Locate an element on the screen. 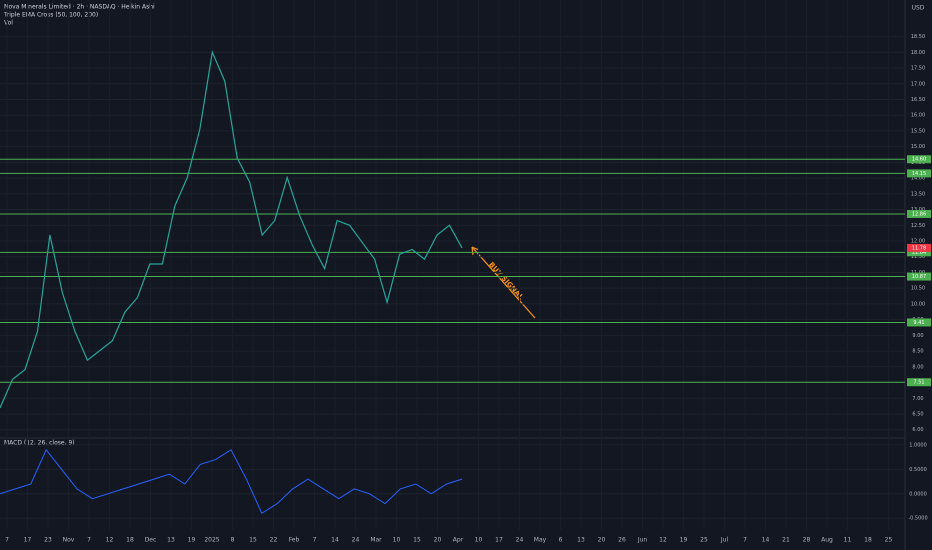 The image size is (932, 550). level-label: 9.41 is located at coordinates (918, 323).